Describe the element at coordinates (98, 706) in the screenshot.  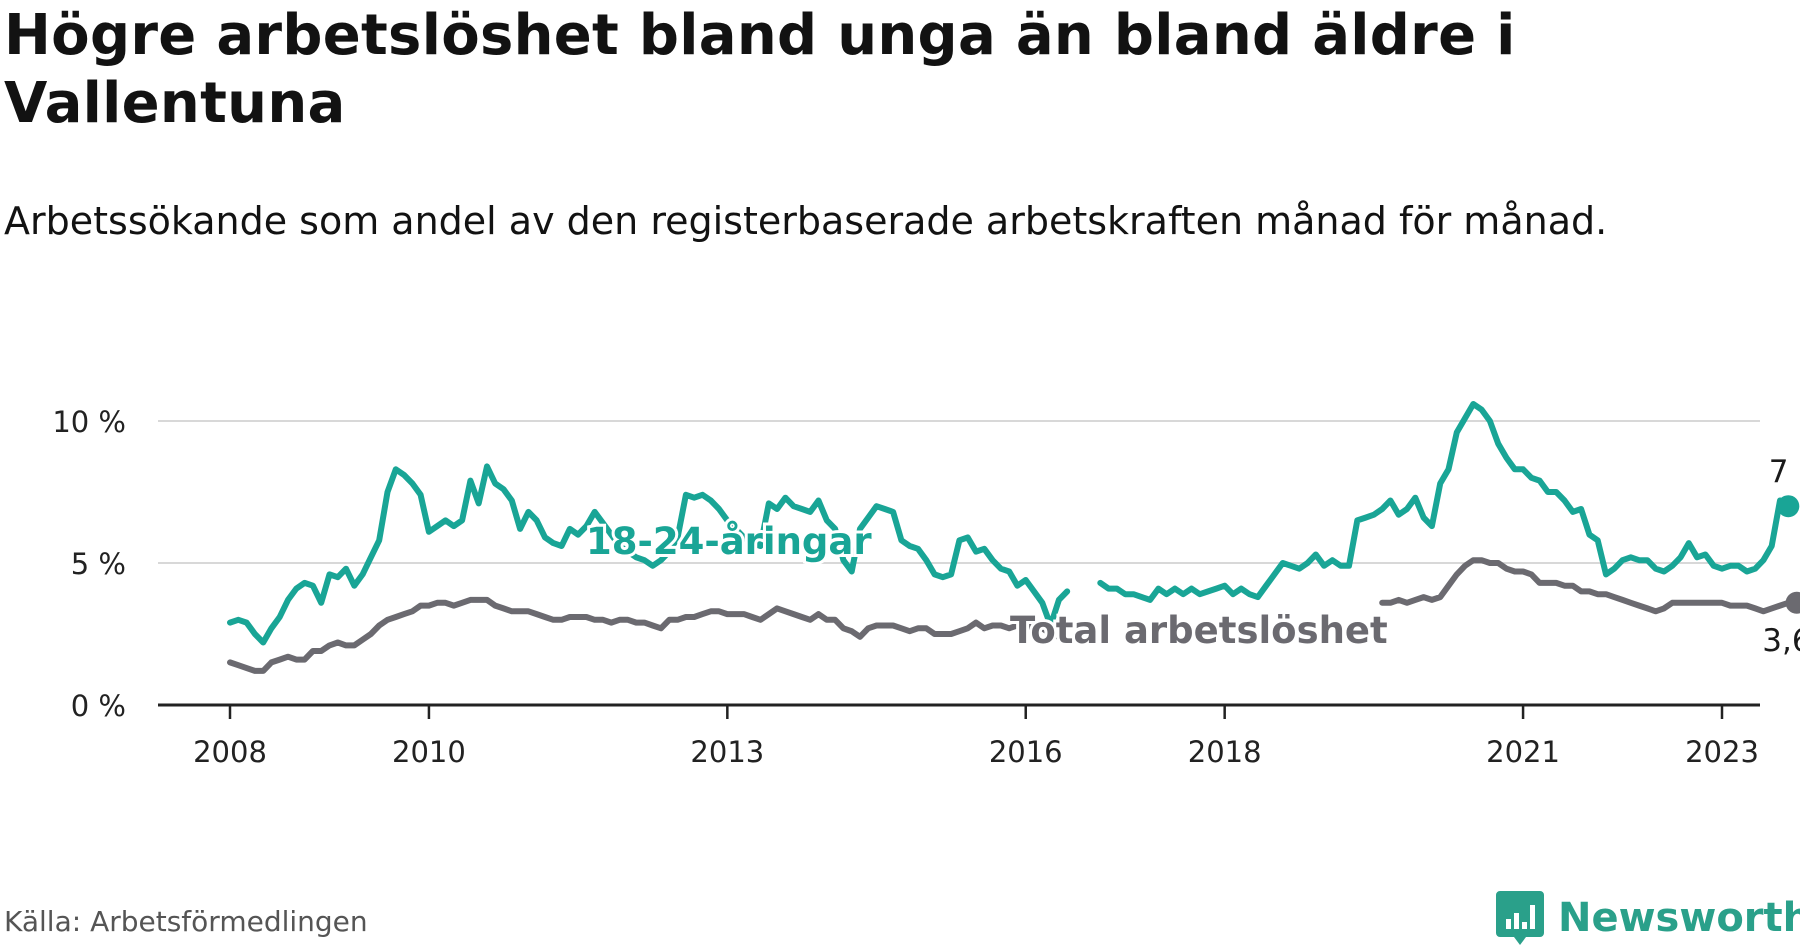
I see `y-tick-label: 0 %` at that location.